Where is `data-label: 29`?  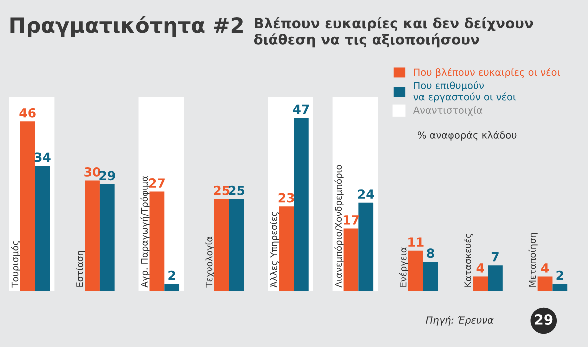 data-label: 29 is located at coordinates (108, 176).